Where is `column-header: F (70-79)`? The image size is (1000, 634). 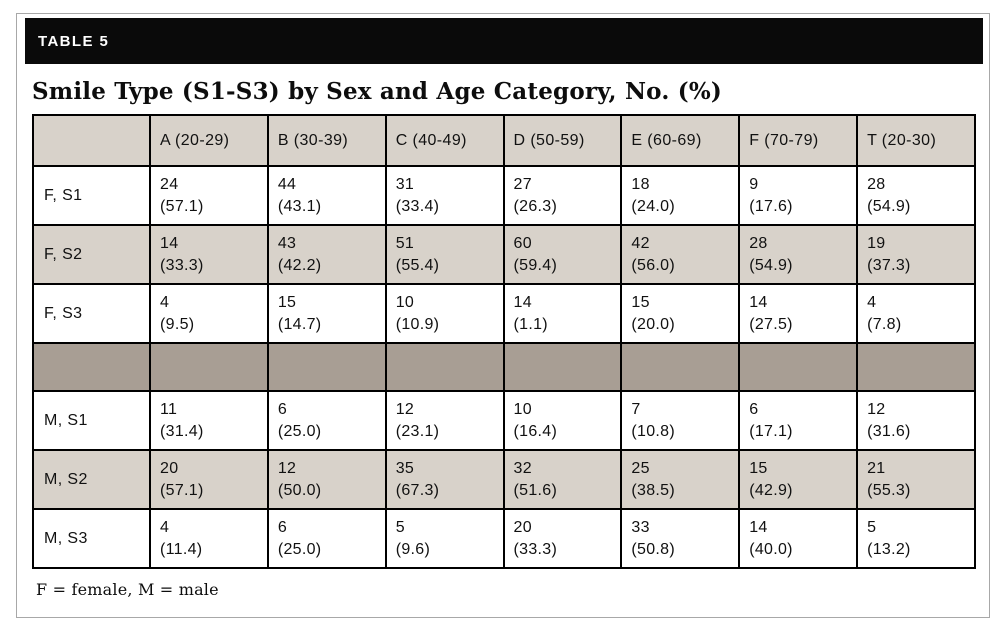 column-header: F (70-79) is located at coordinates (798, 140).